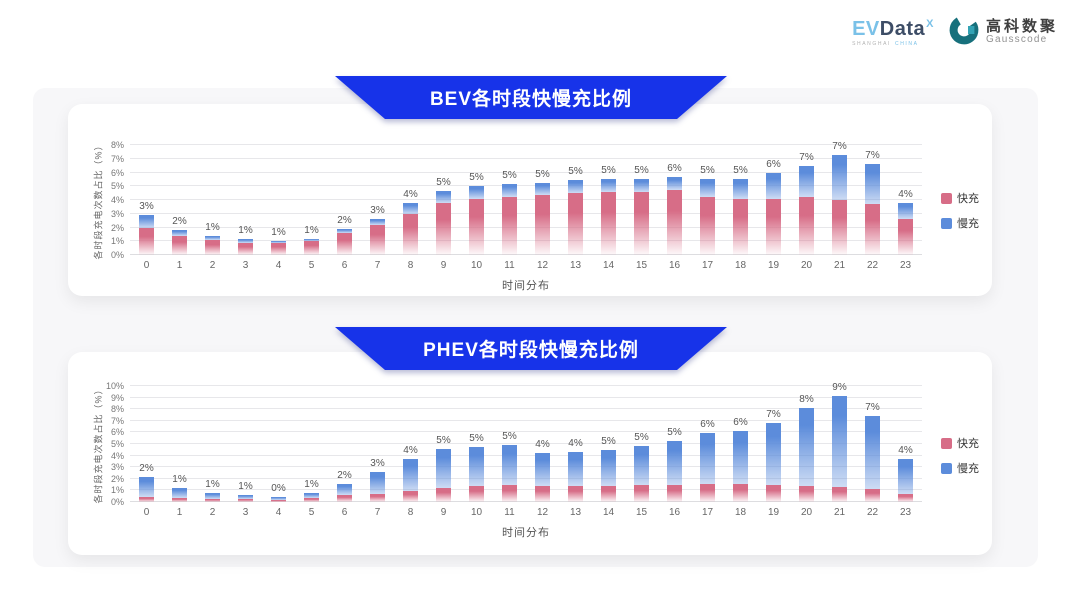 The image size is (1080, 608). I want to click on y-tick-label: 5%, so click(117, 186).